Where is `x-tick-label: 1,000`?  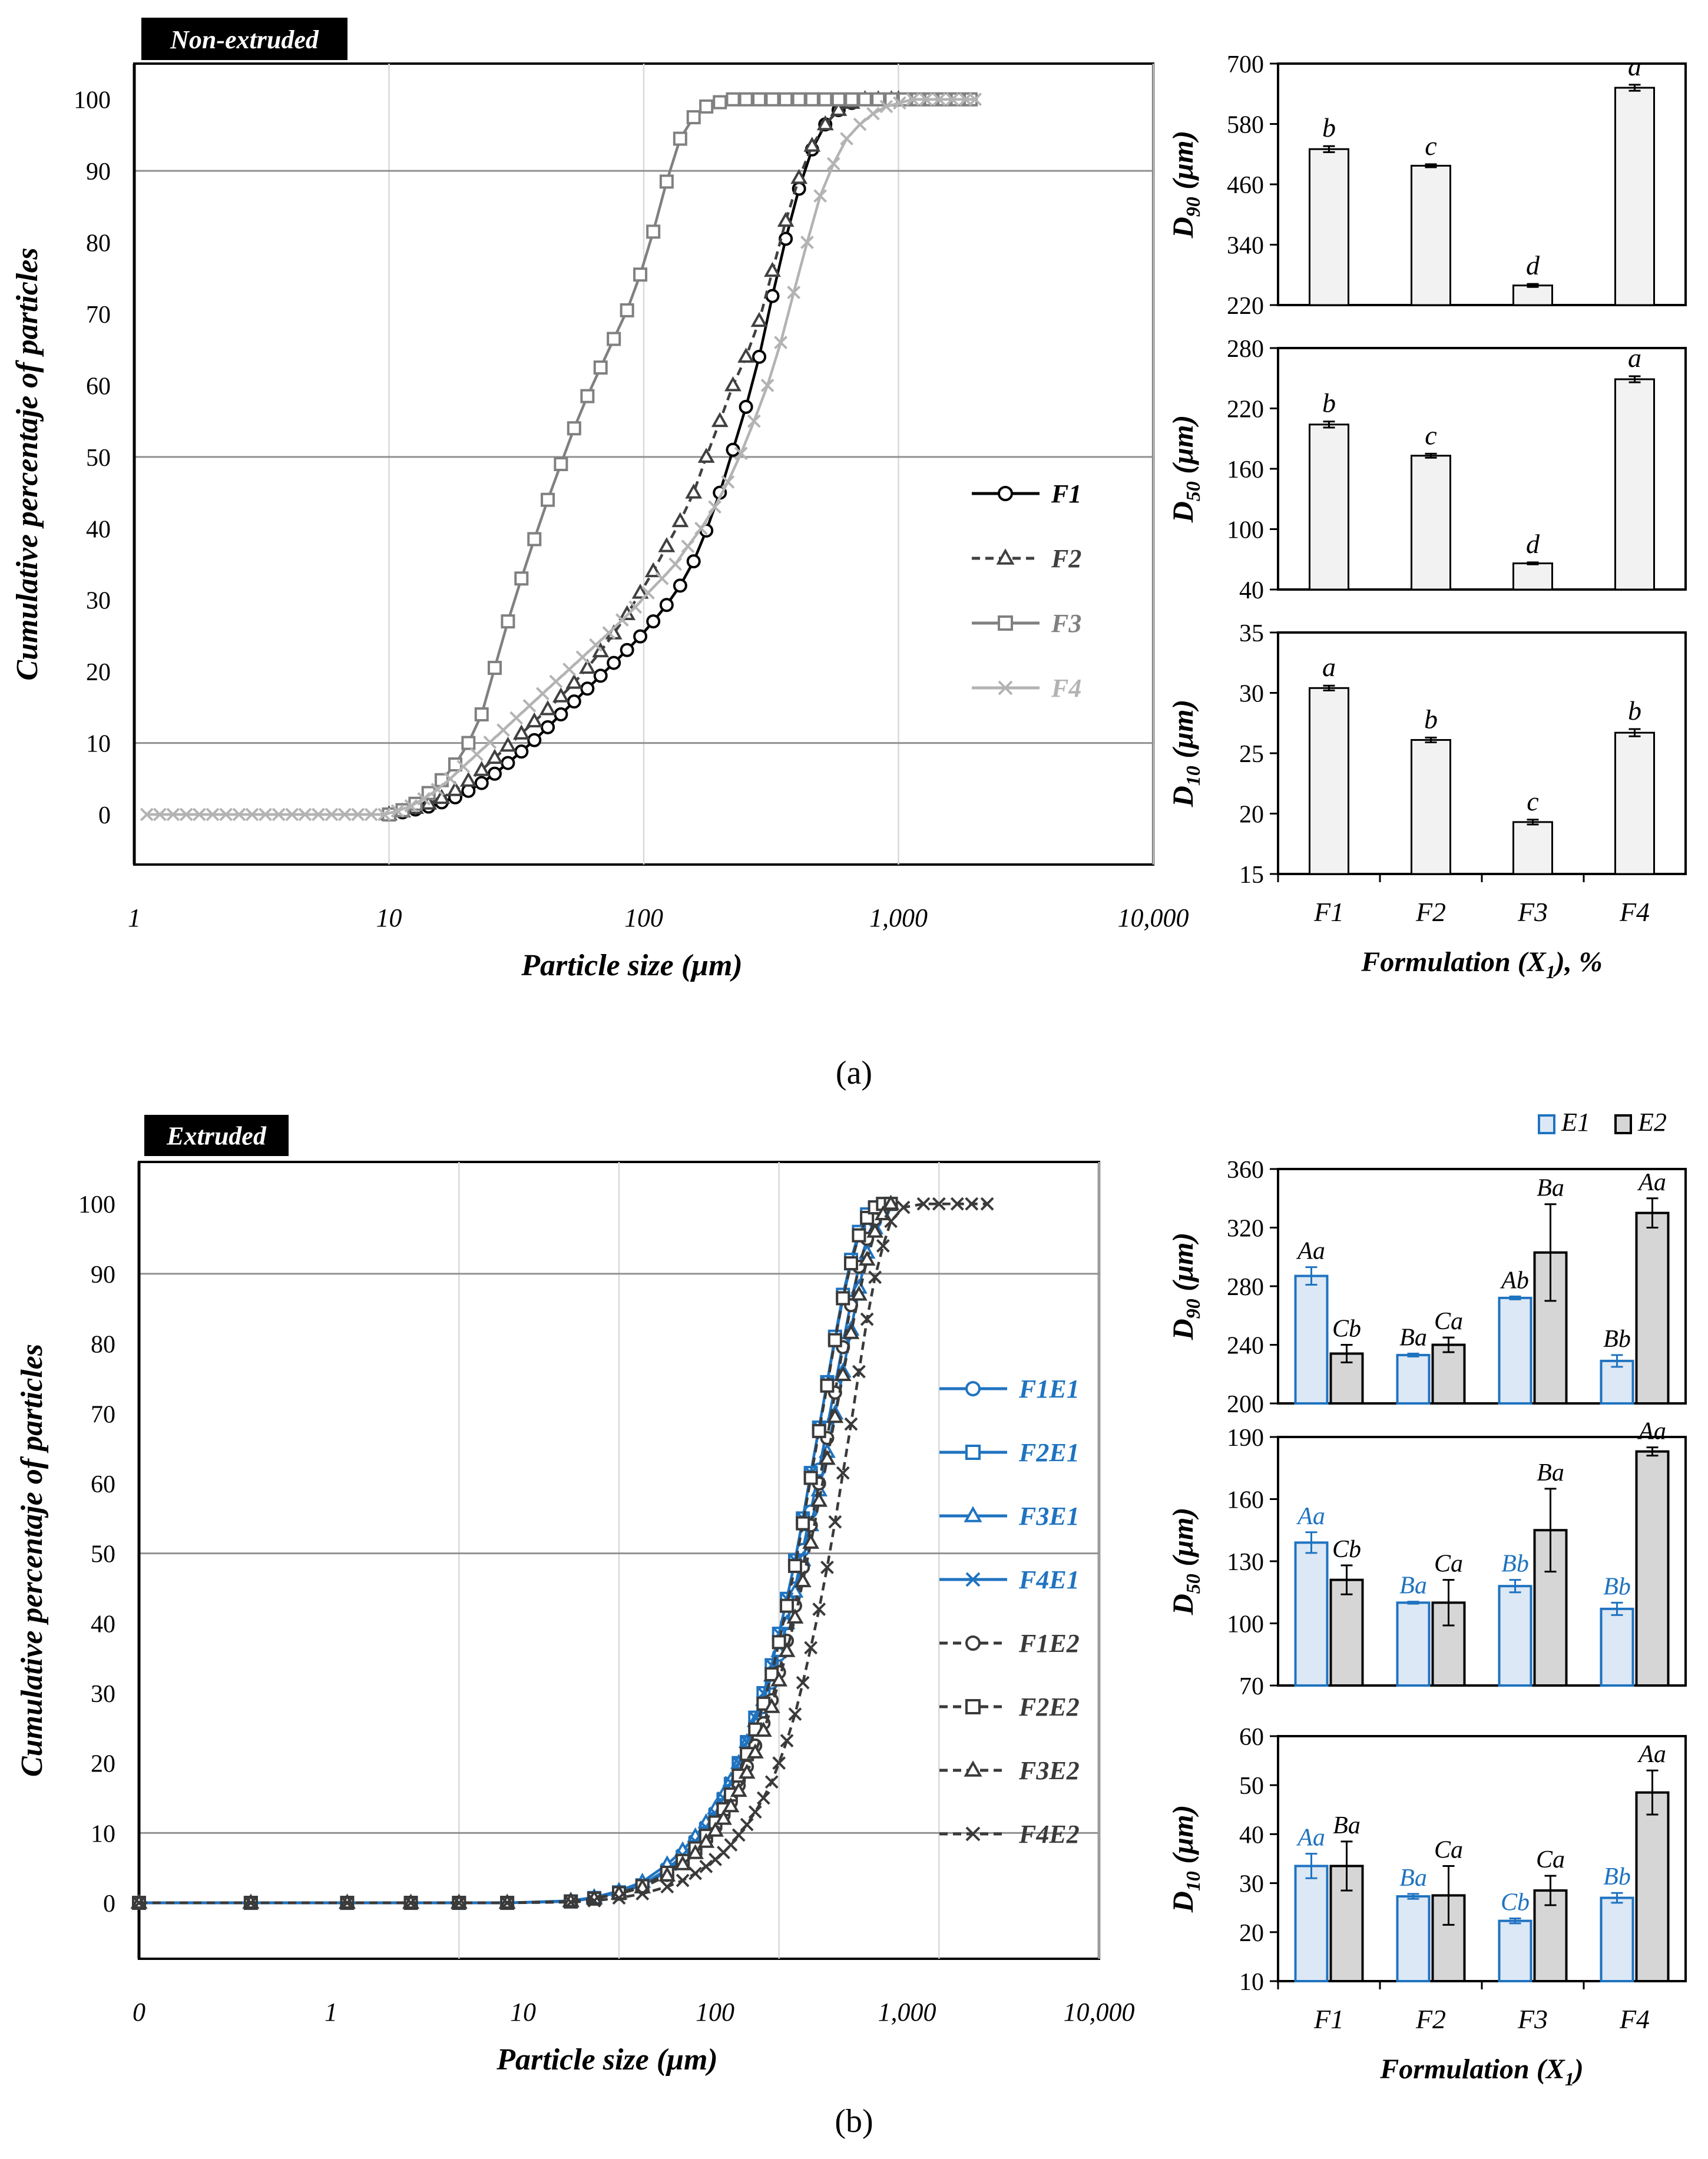
x-tick-label: 1,000 is located at coordinates (907, 2012).